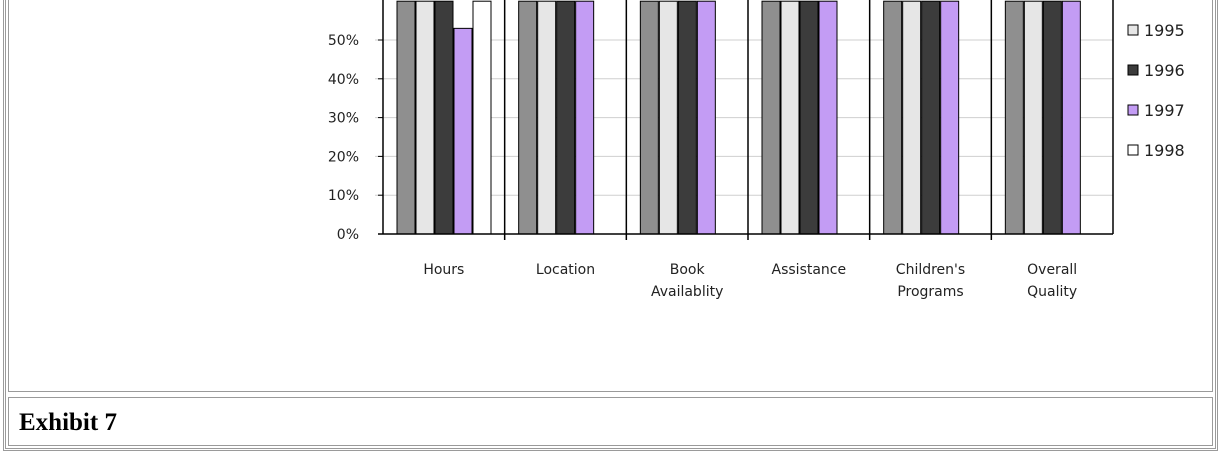 The width and height of the screenshot is (1221, 453). I want to click on y-tick-label: 30%, so click(343, 119).